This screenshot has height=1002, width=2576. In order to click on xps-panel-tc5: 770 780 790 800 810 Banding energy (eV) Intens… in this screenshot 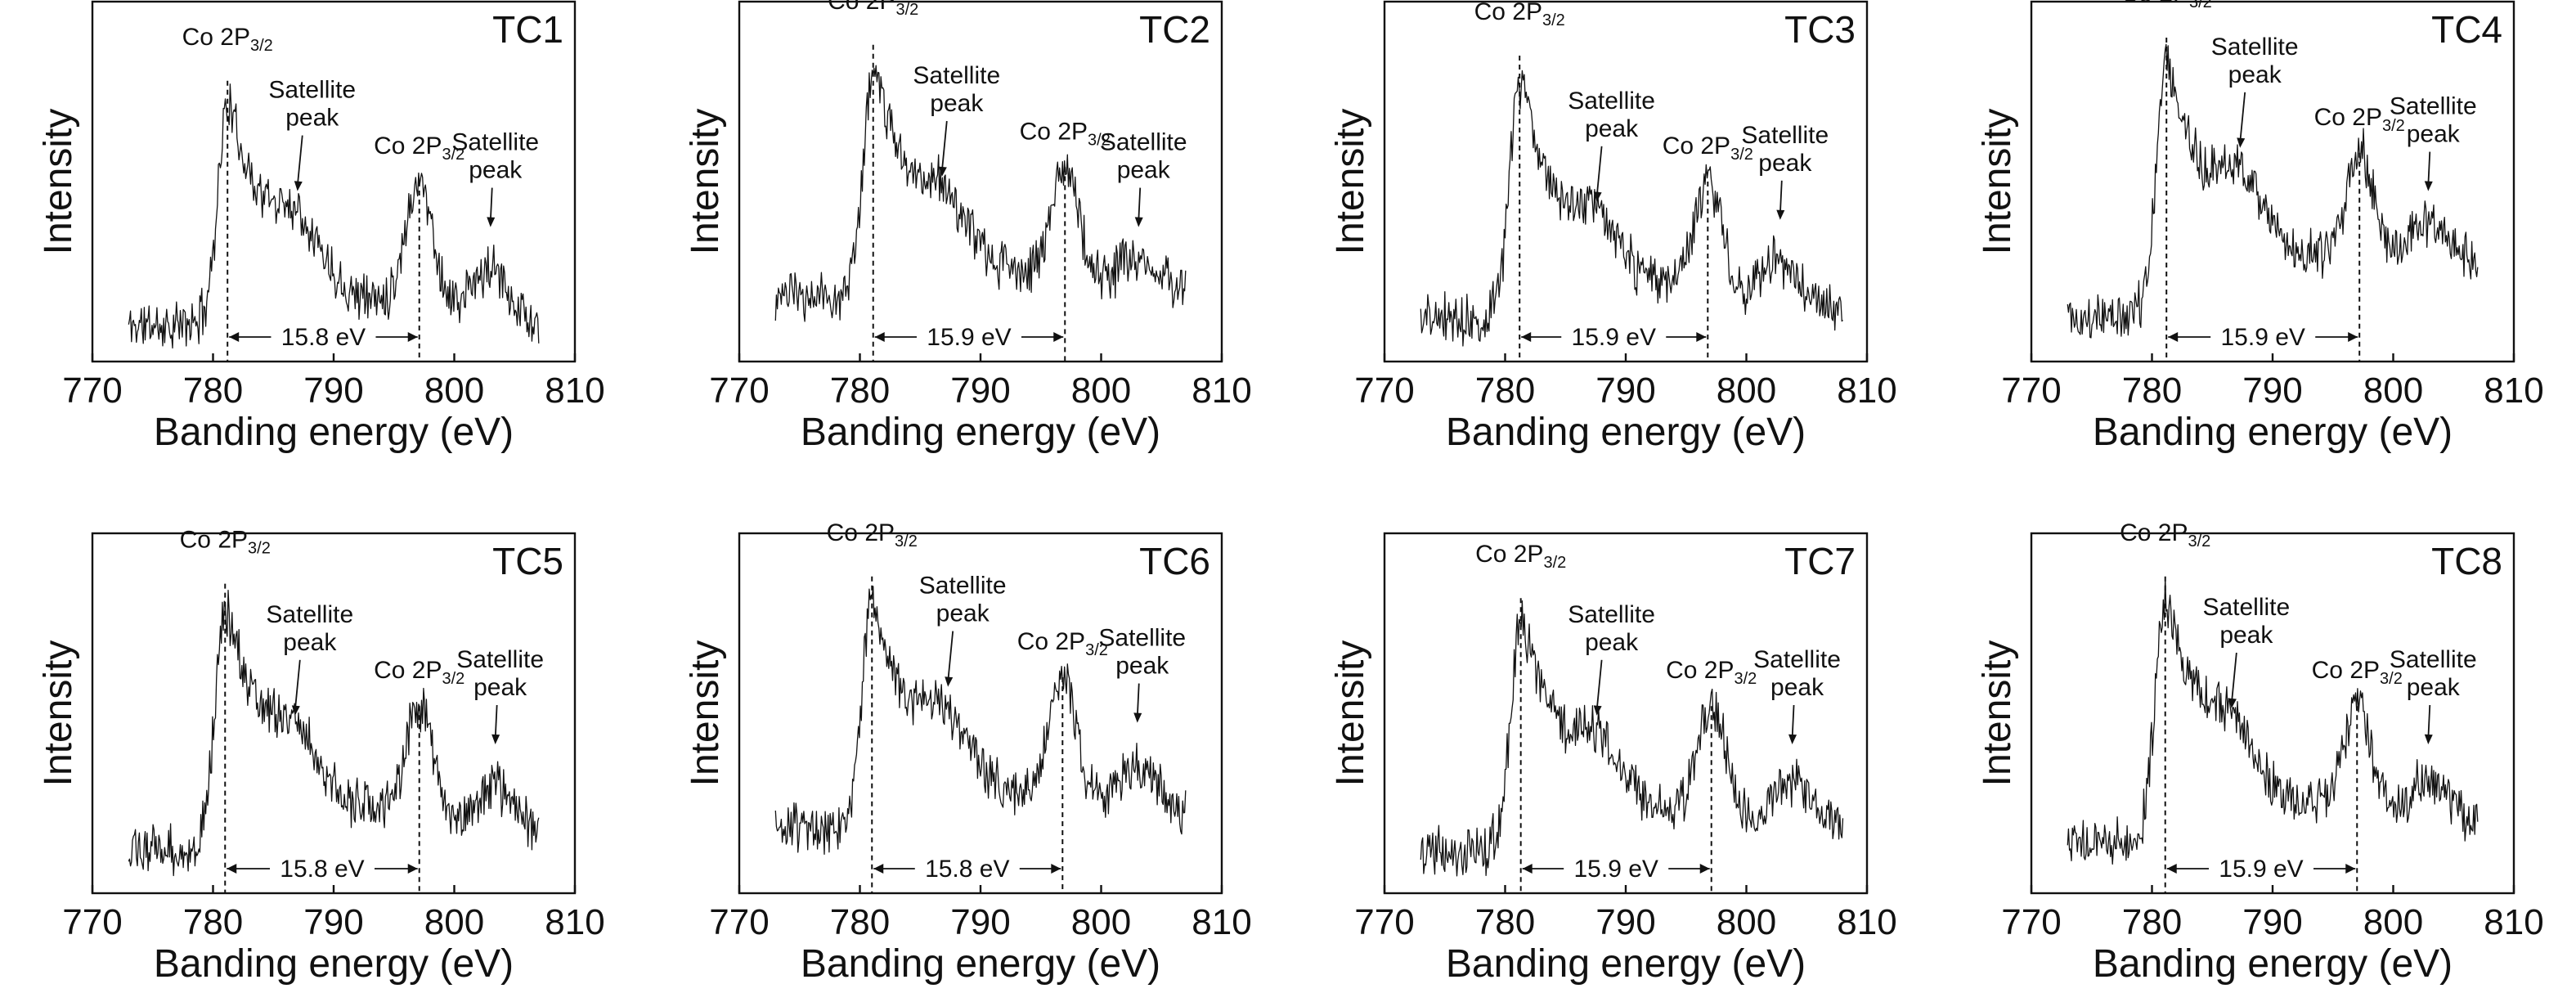, I will do `click(321, 757)`.